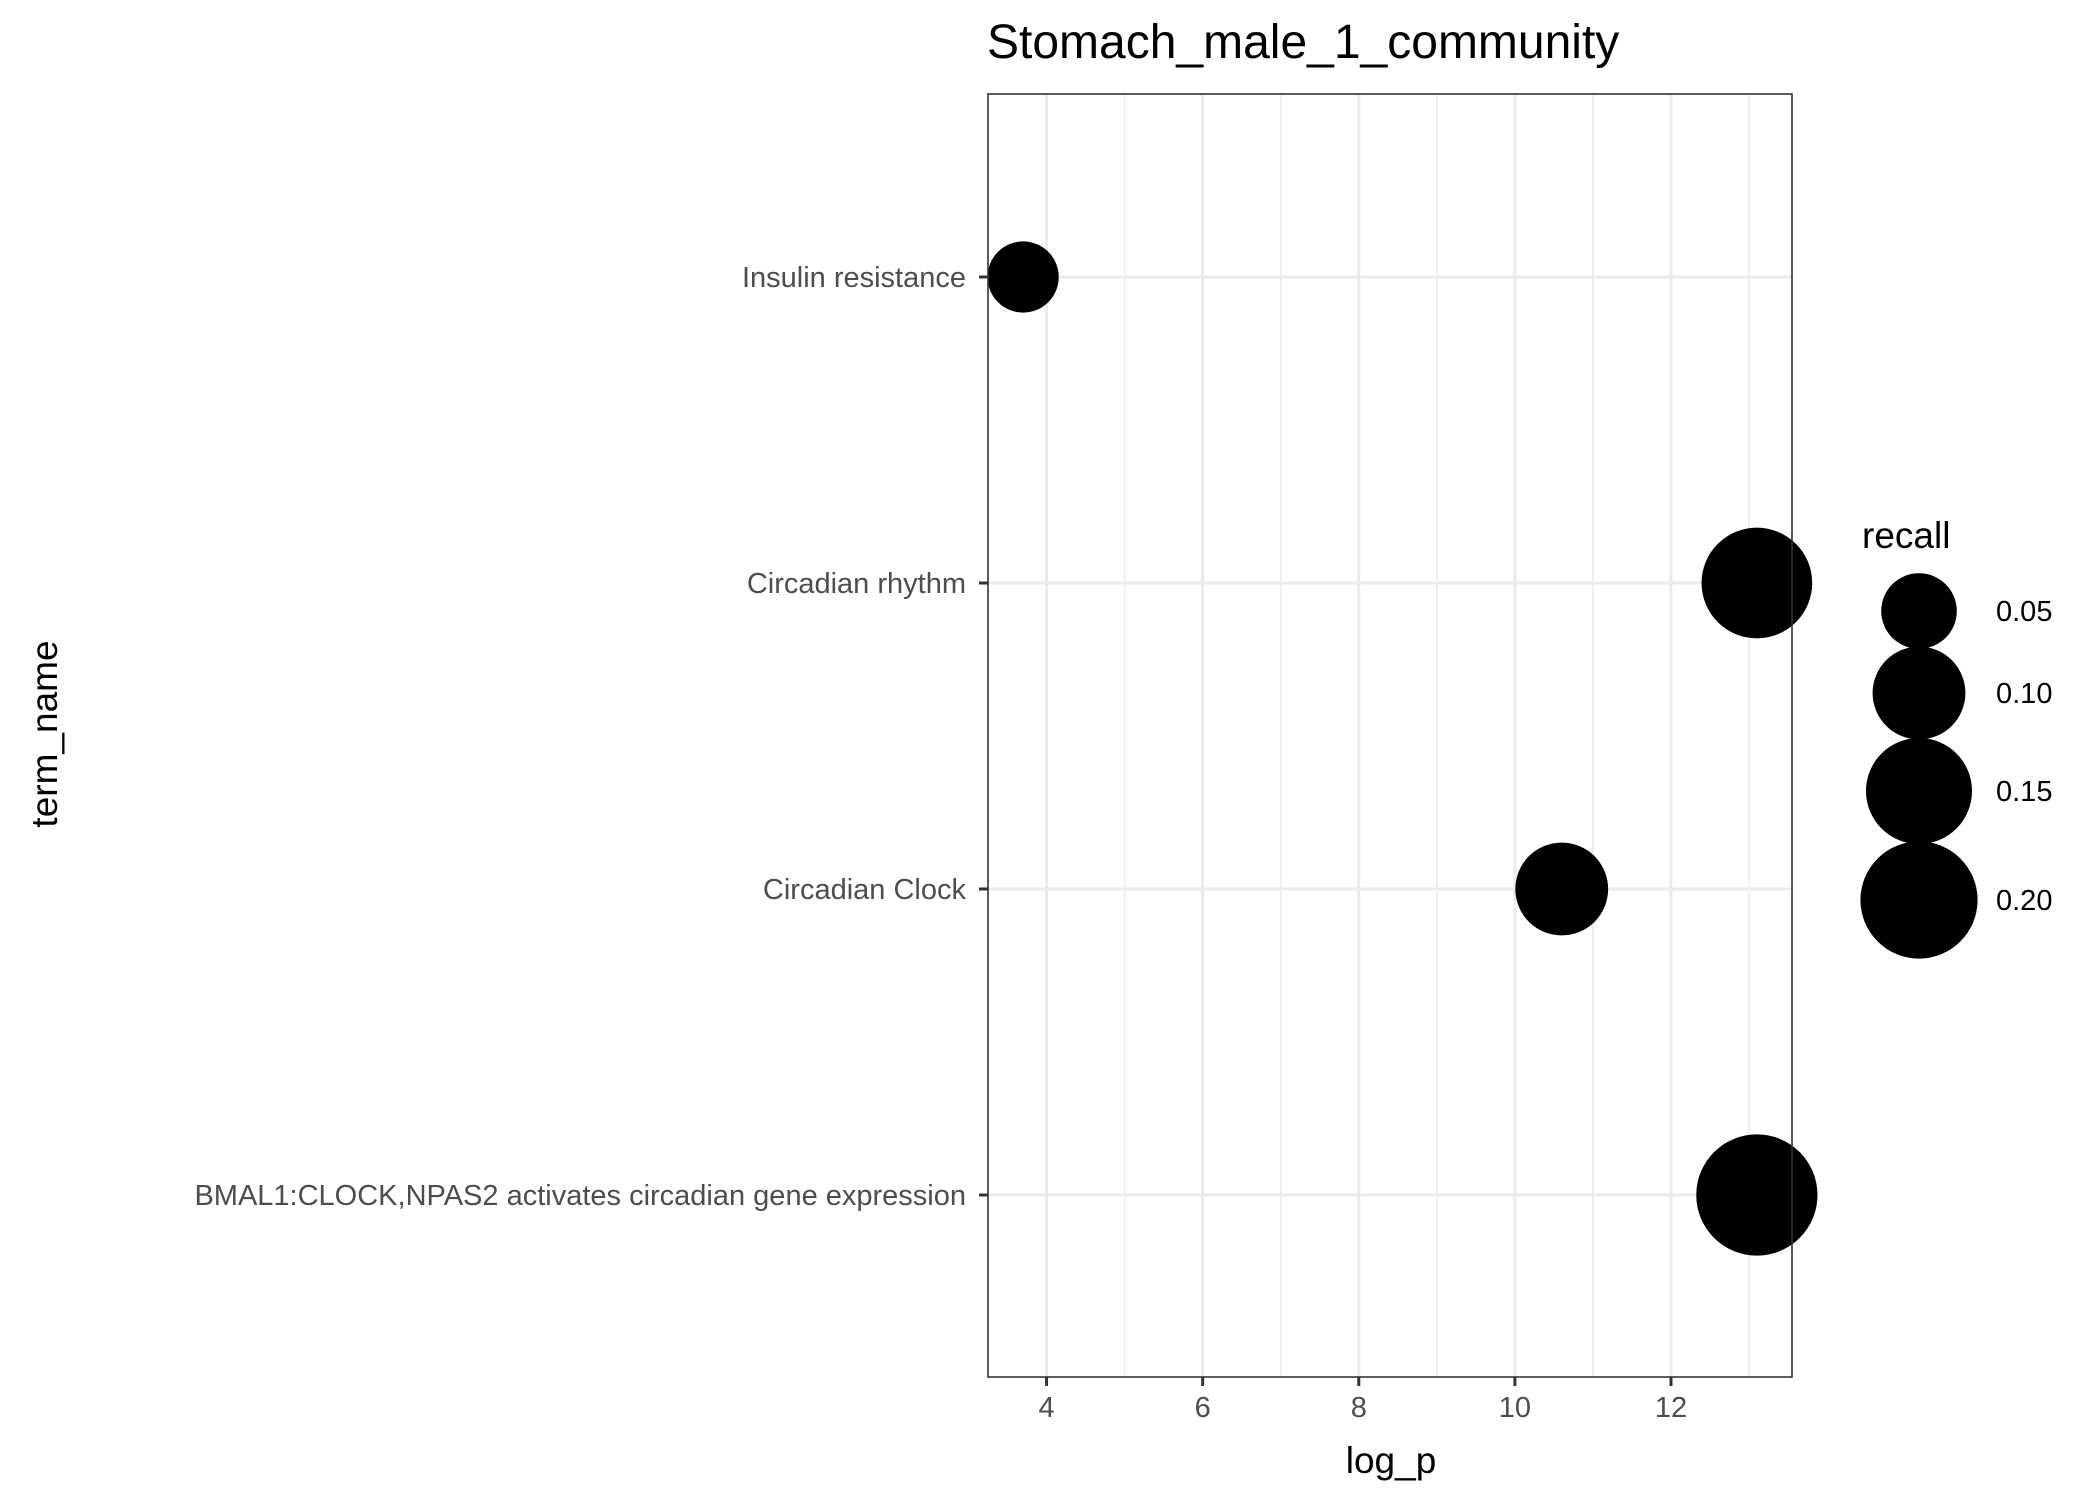 The image size is (2100, 1499). What do you see at coordinates (44, 733) in the screenshot?
I see `y-axis-title: term_name` at bounding box center [44, 733].